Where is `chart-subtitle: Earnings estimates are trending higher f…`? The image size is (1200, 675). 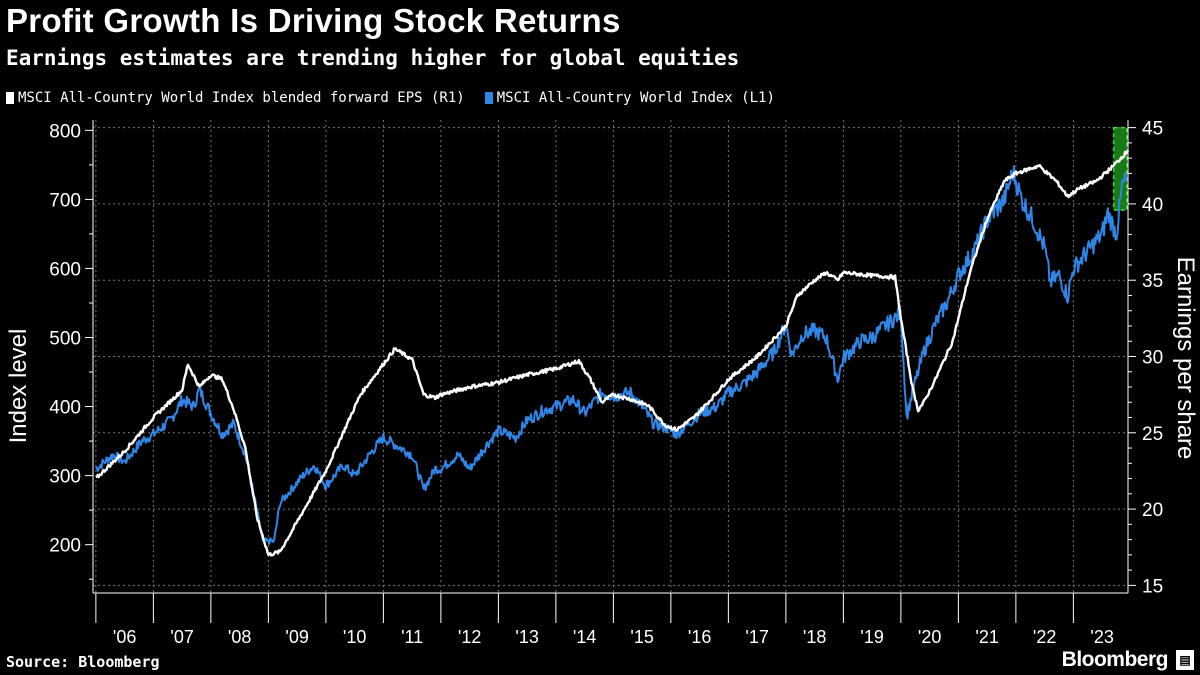 chart-subtitle: Earnings estimates are trending higher f… is located at coordinates (373, 58).